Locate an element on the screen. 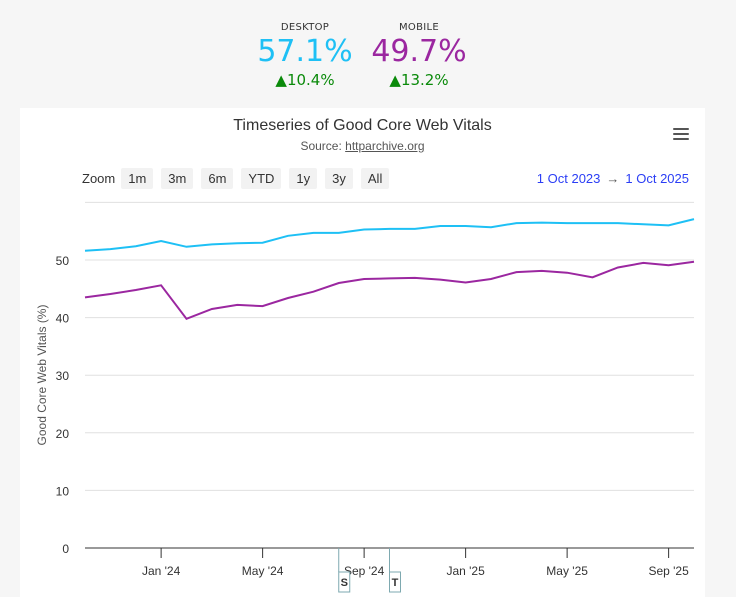  y-axis-label: Good Core Web Vitals (%) is located at coordinates (42, 375).